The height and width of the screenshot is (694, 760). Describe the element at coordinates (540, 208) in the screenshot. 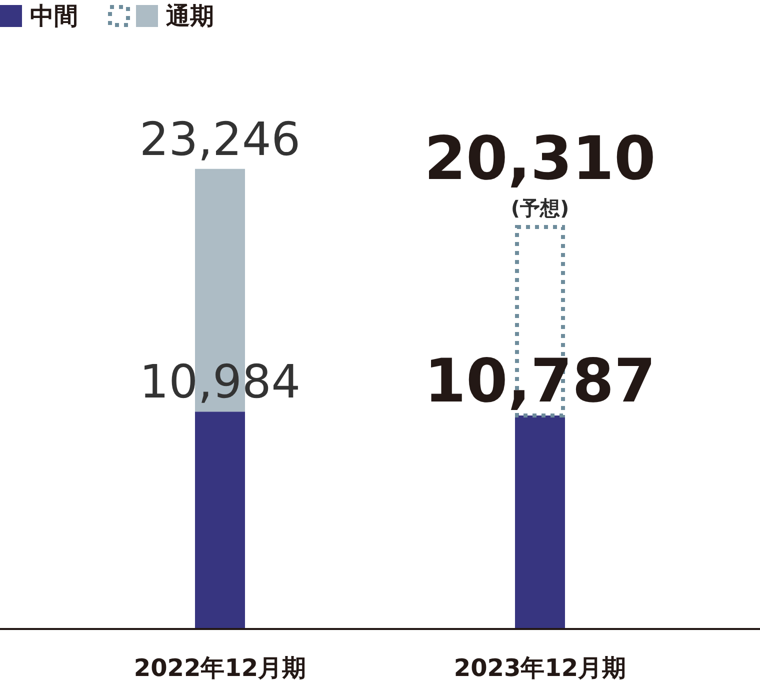

I see `annotation: (予想)` at that location.